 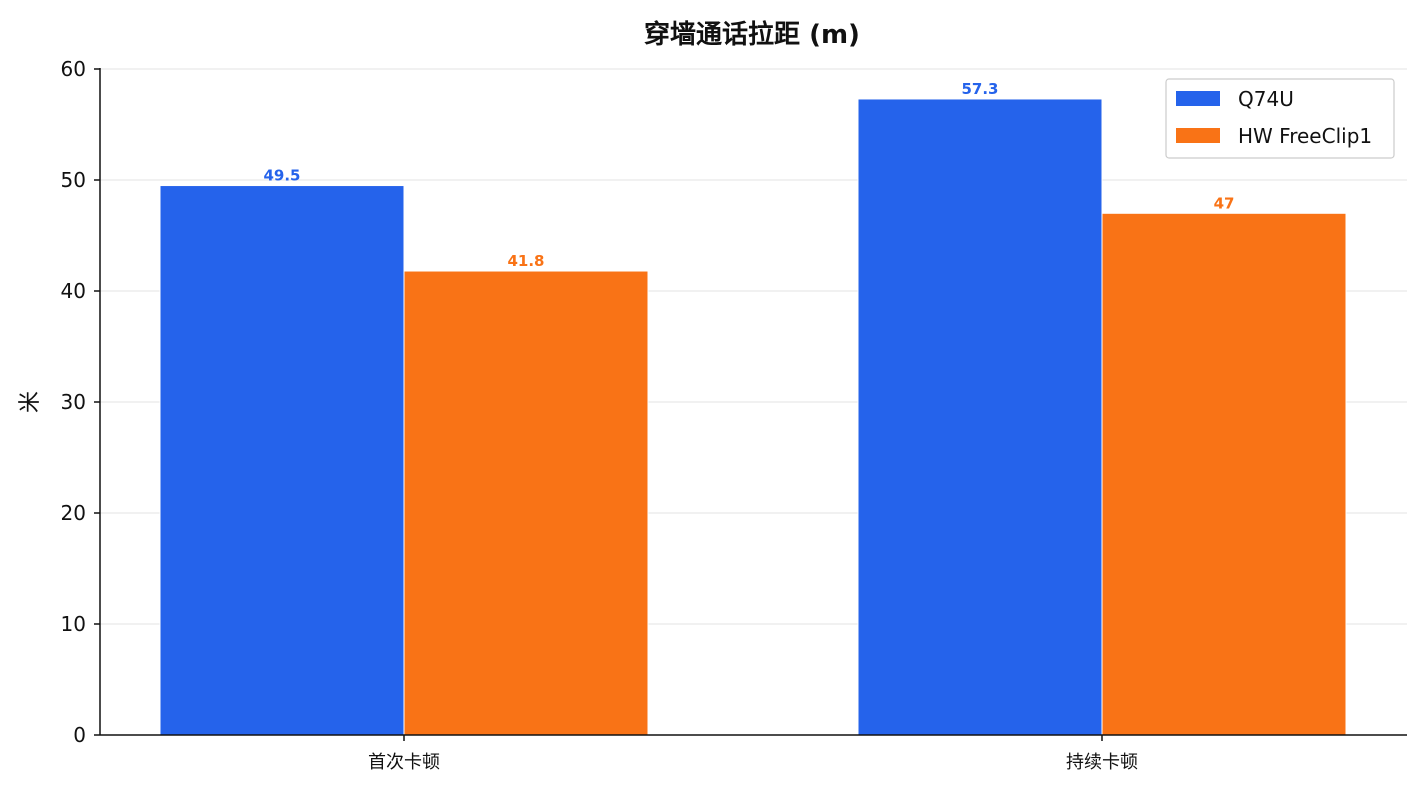 What do you see at coordinates (1198, 98) in the screenshot?
I see `legend-swatch-q74u` at bounding box center [1198, 98].